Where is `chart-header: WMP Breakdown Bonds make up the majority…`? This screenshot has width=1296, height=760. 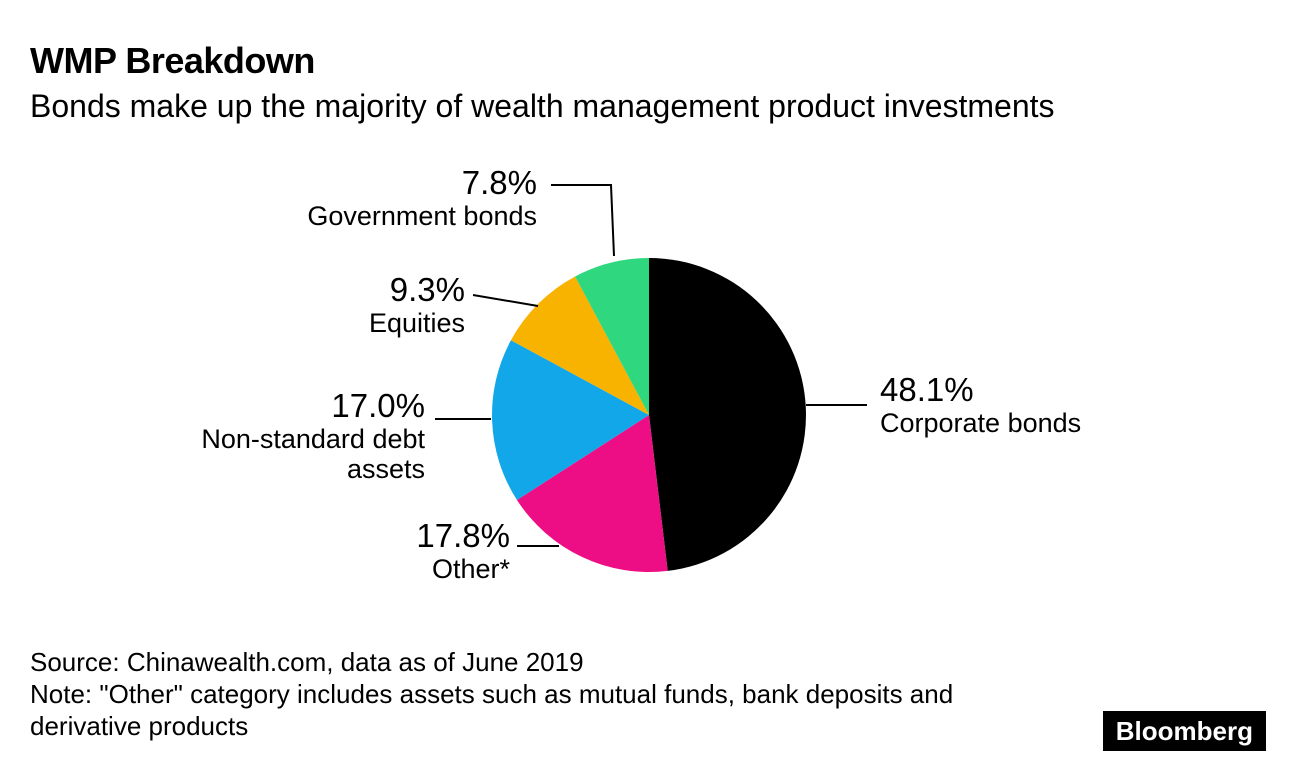
chart-header: WMP Breakdown Bonds make up the majority… is located at coordinates (542, 83).